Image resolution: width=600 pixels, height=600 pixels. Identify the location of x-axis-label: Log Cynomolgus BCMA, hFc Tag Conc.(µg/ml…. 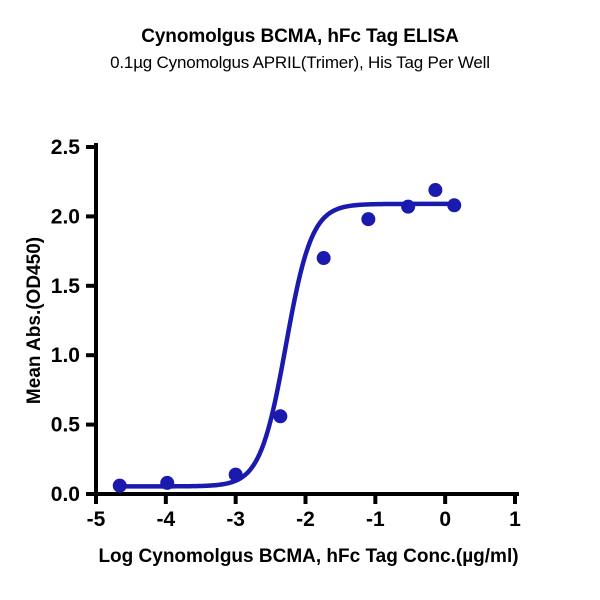
(308, 556).